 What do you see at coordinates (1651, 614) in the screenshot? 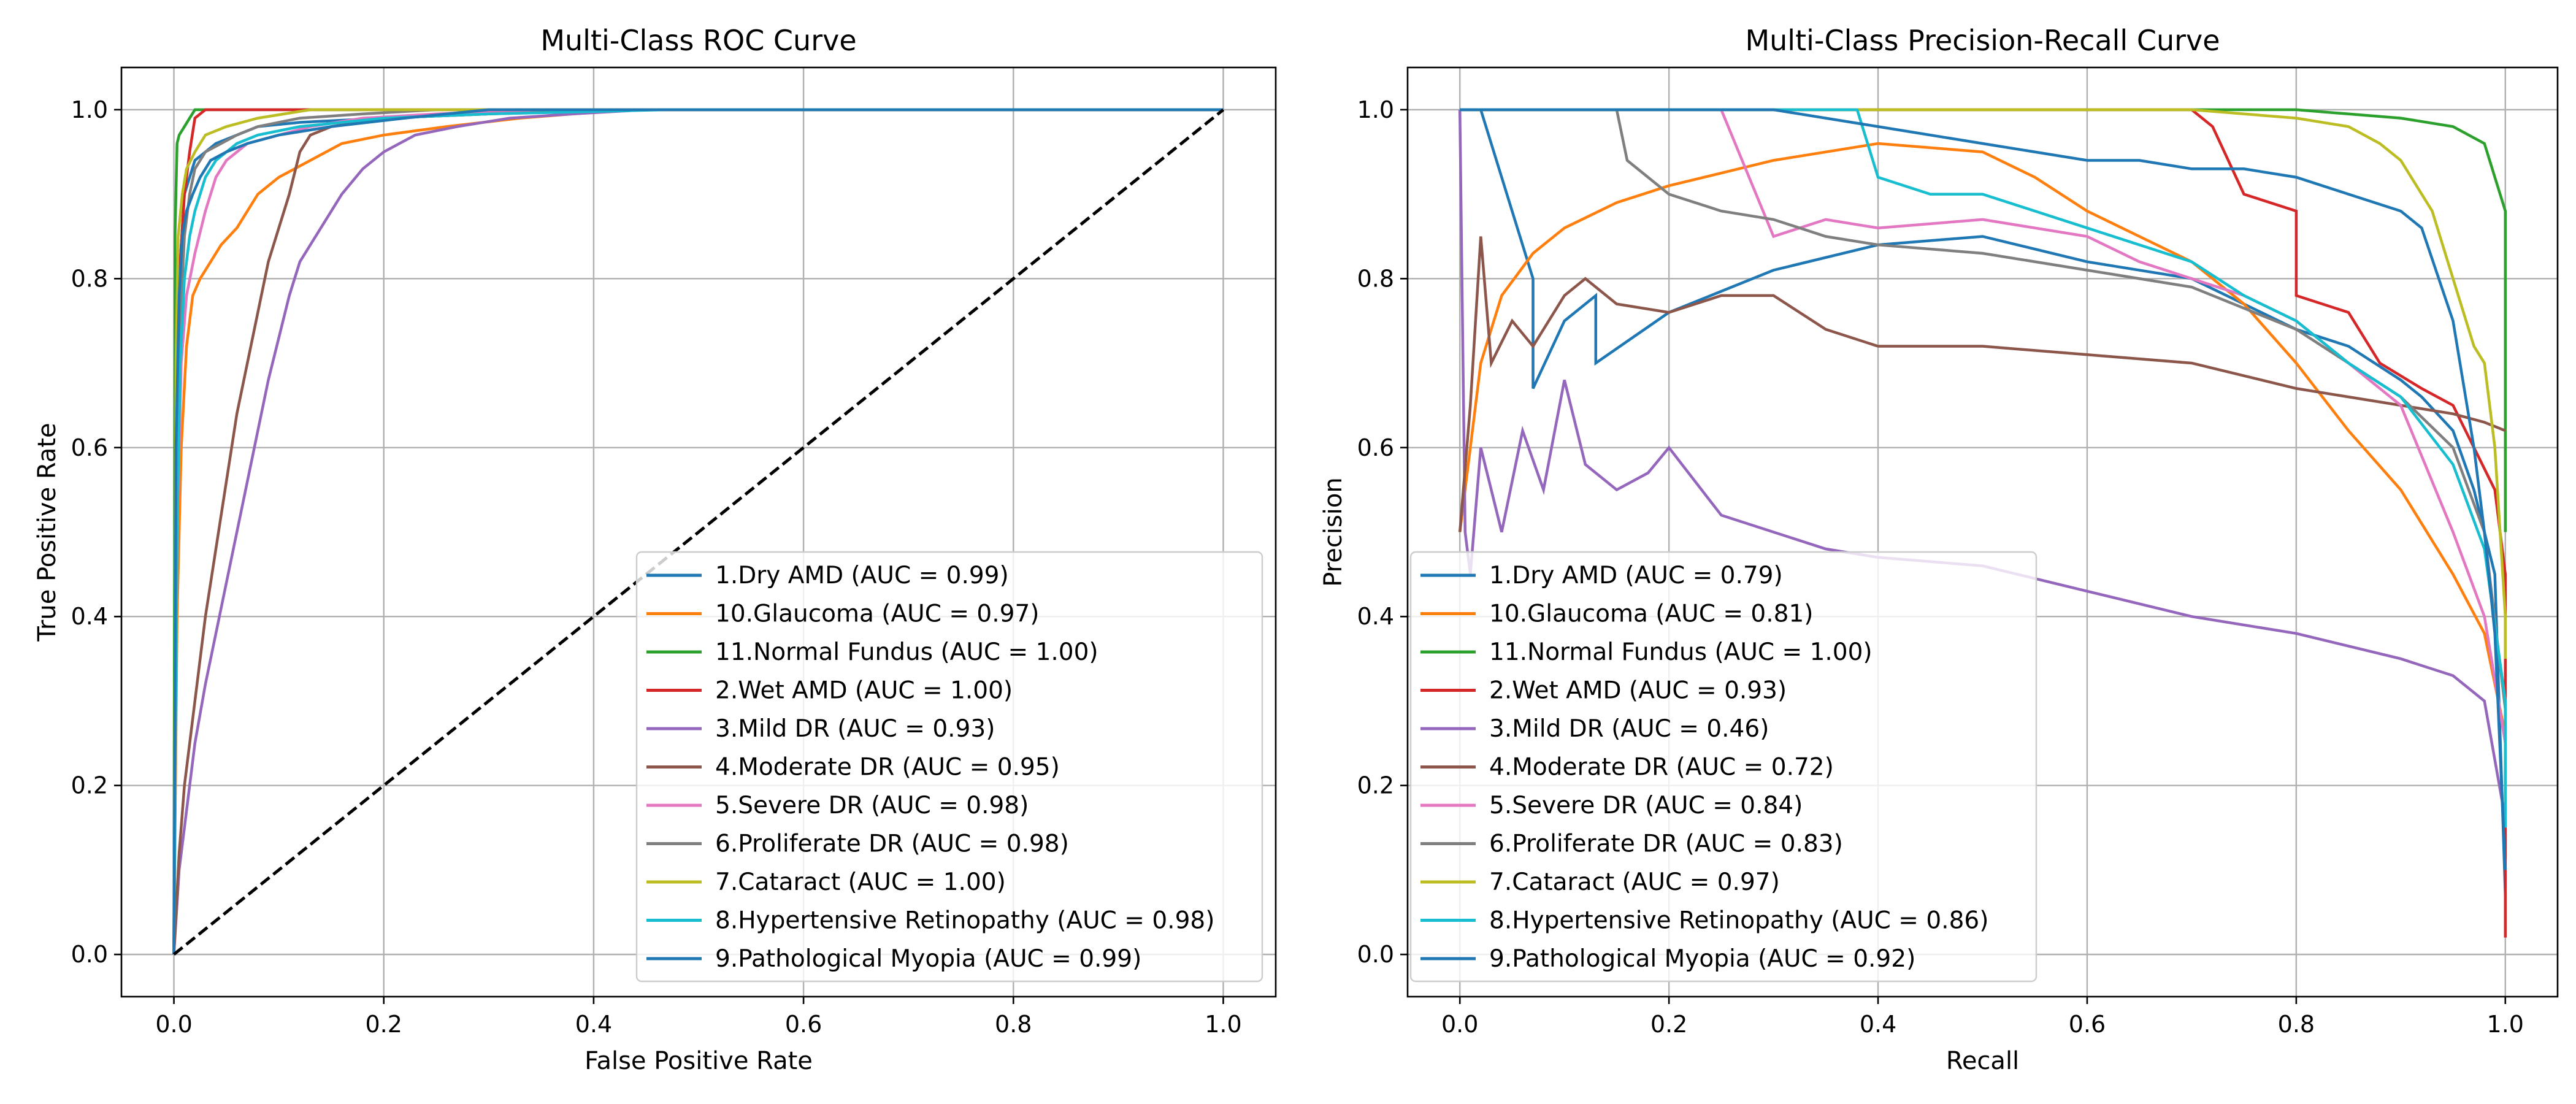
I see `legend-entry: 10.Glaucoma (AUC = 0.81)` at bounding box center [1651, 614].